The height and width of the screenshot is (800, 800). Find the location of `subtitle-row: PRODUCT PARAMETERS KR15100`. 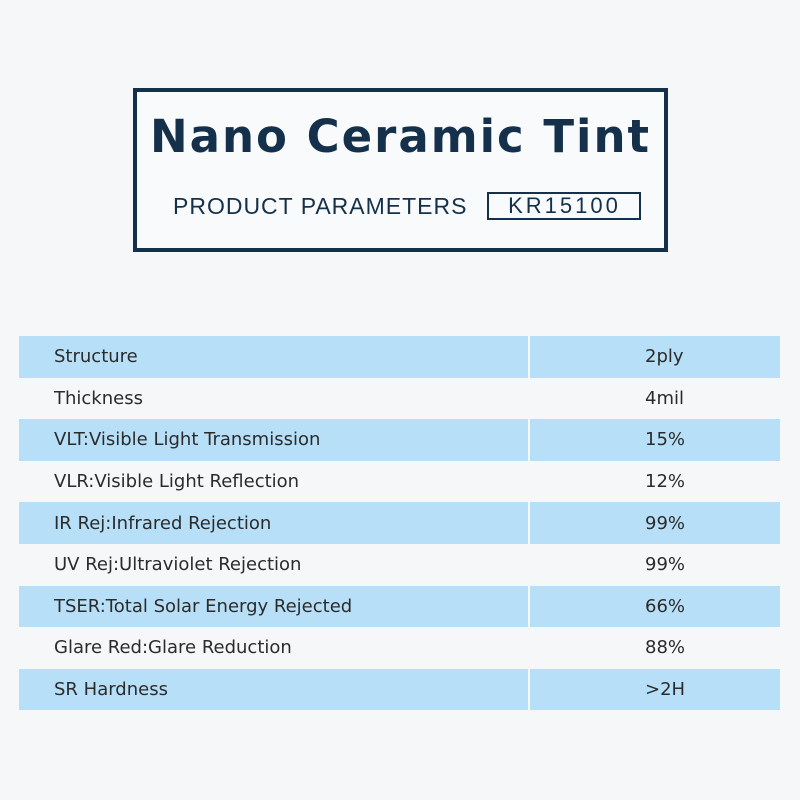

subtitle-row: PRODUCT PARAMETERS KR15100 is located at coordinates (407, 206).